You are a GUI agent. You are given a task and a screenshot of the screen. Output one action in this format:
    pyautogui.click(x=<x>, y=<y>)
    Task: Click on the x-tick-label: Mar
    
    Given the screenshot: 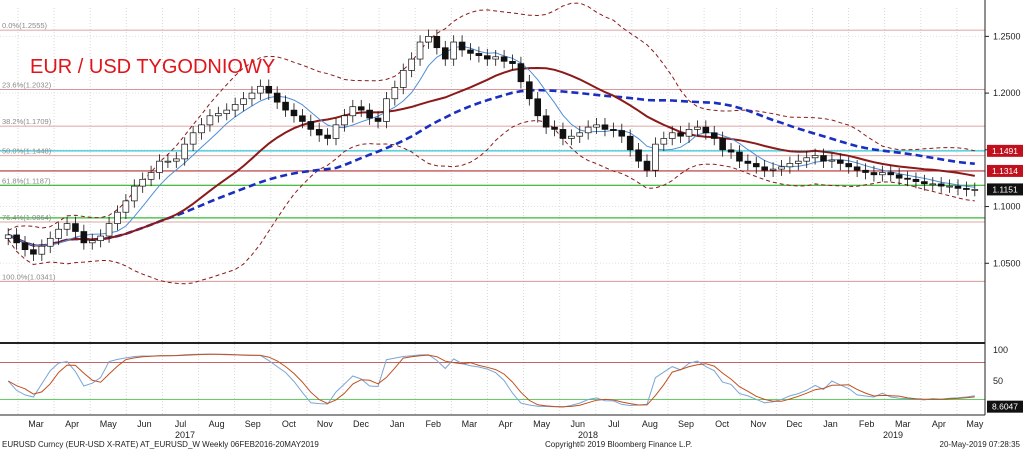 What is the action you would take?
    pyautogui.click(x=470, y=424)
    